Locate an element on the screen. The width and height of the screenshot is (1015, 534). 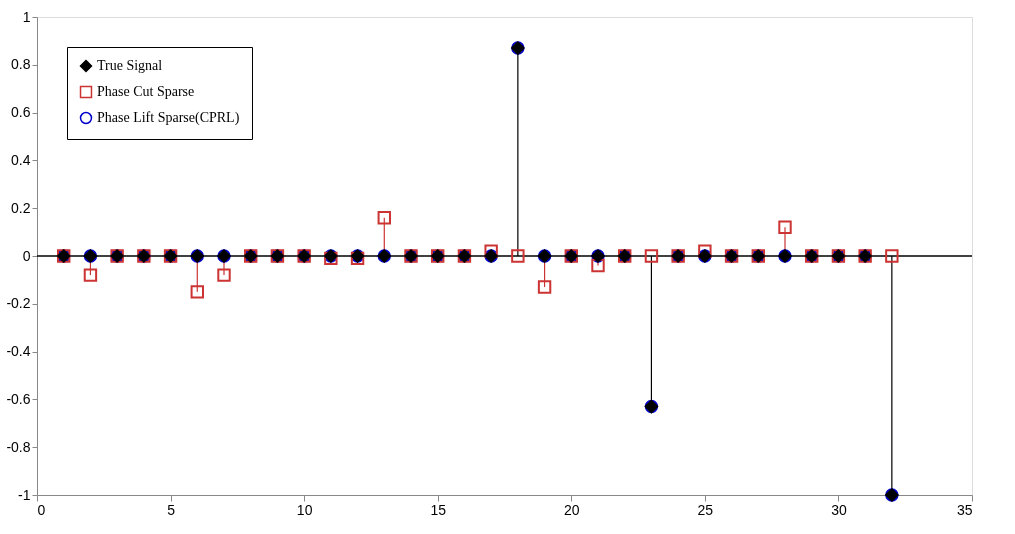
y-tick-label: -0.6 is located at coordinates (18, 398).